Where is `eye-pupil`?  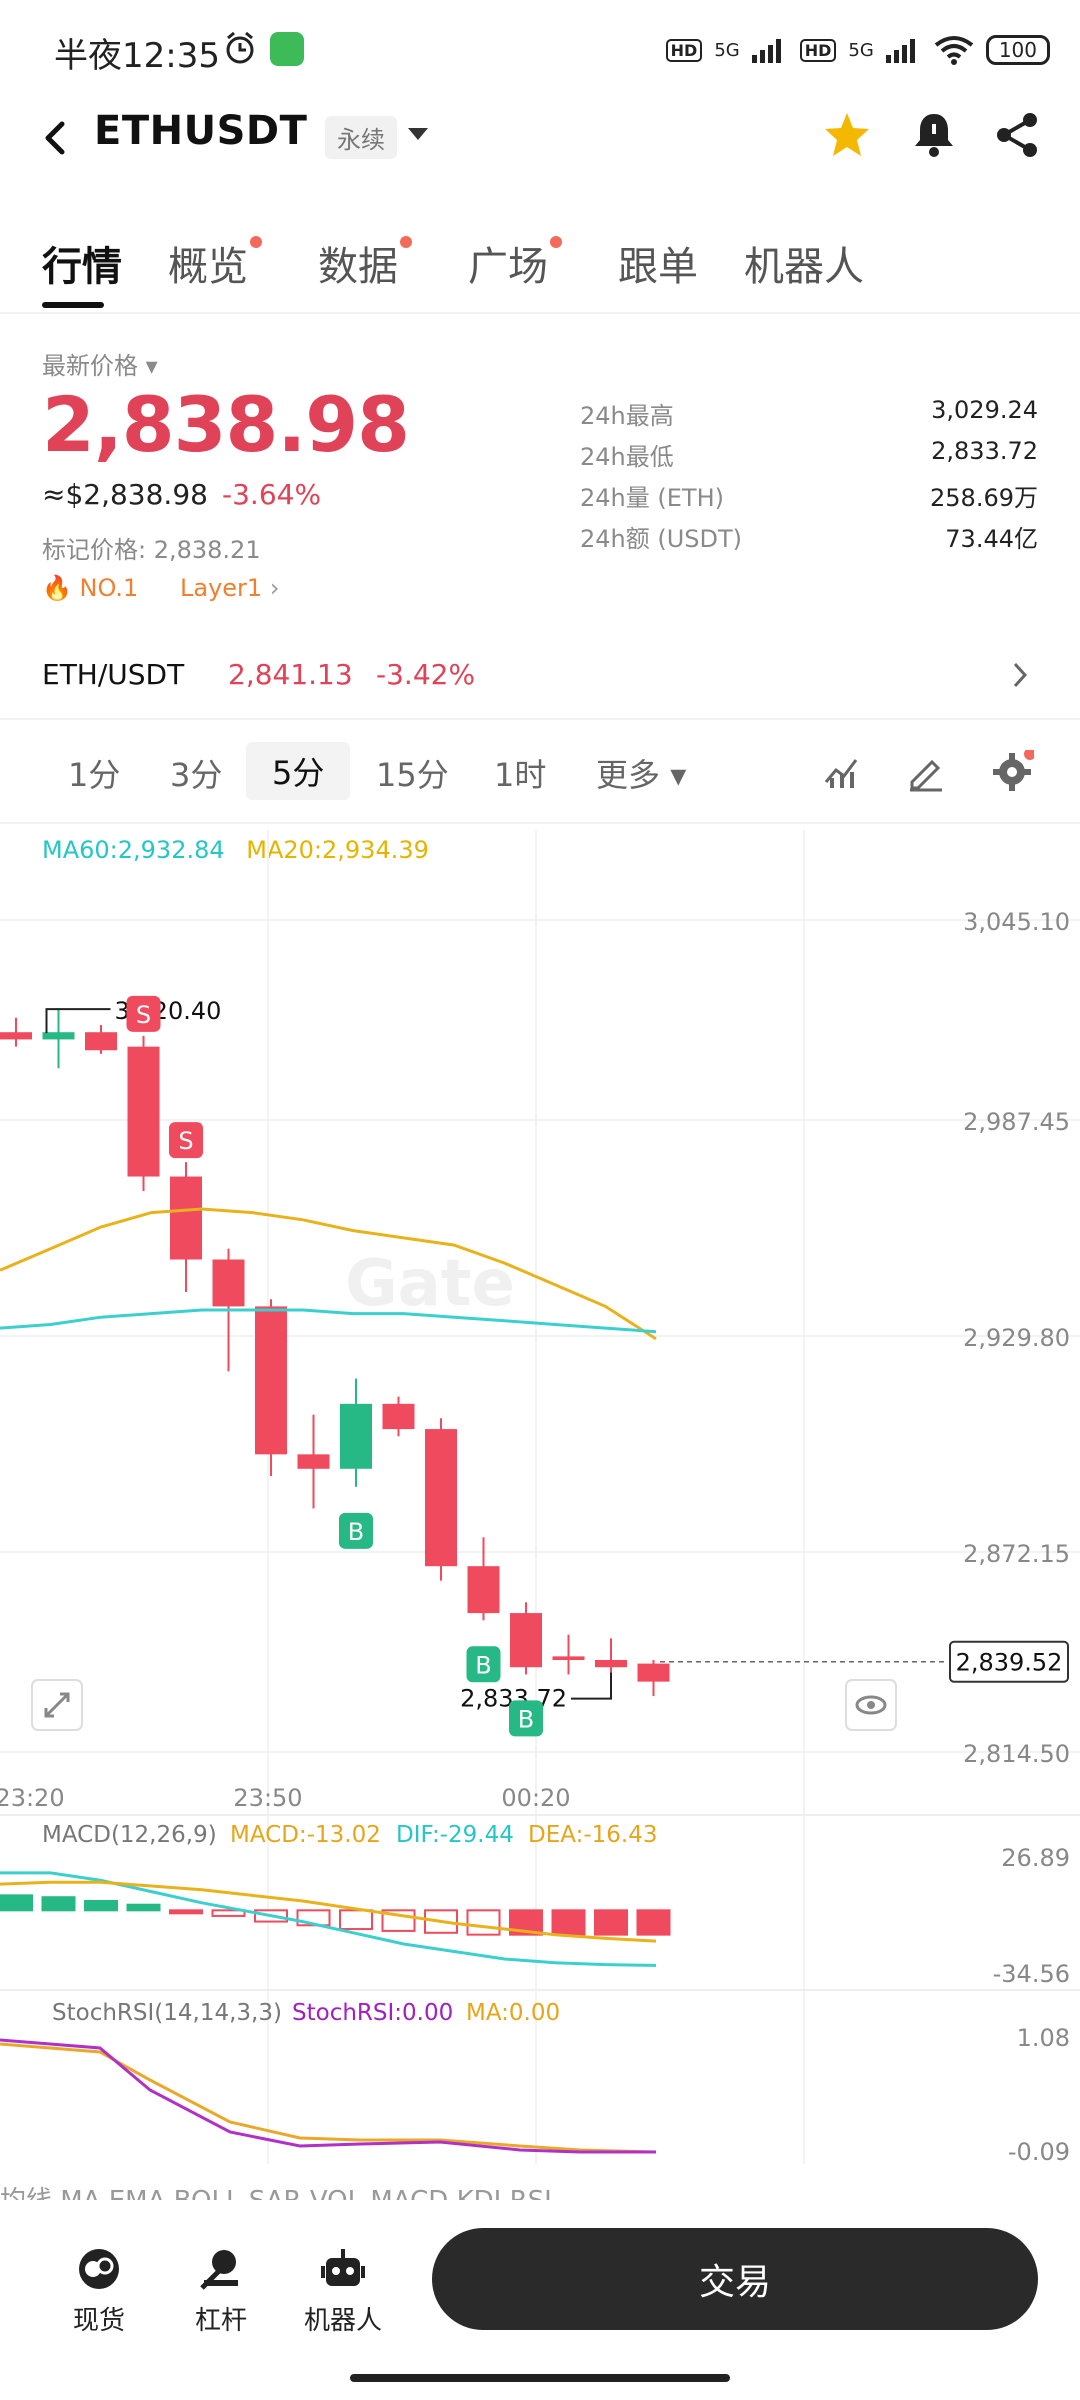
eye-pupil is located at coordinates (871, 1705).